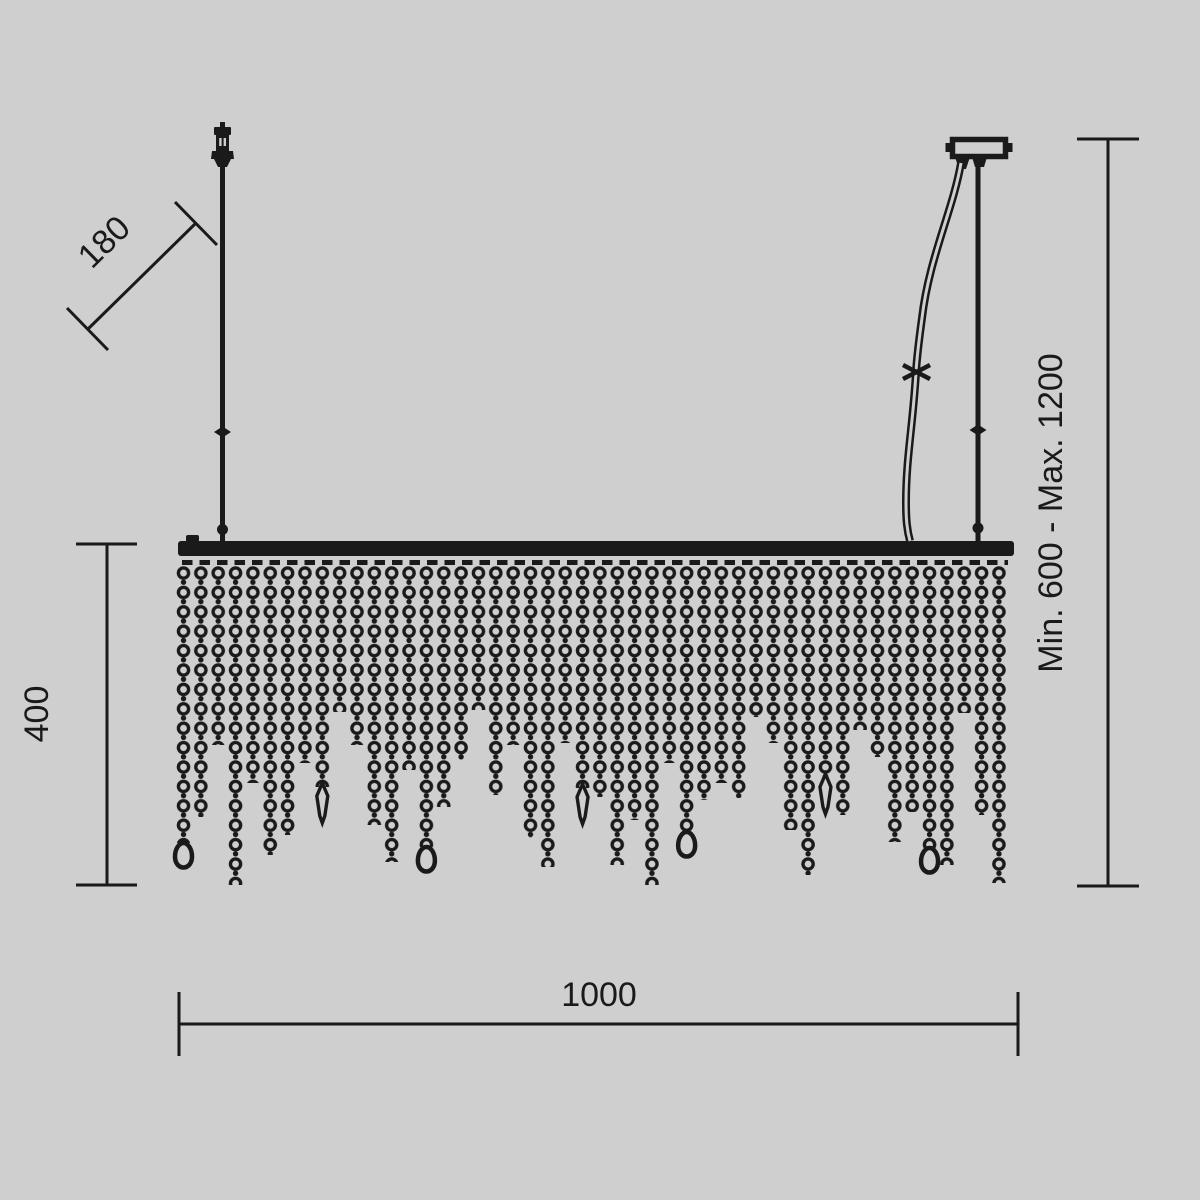 The width and height of the screenshot is (1200, 1200). Describe the element at coordinates (948, 147) in the screenshot. I see `canopy-nub-left` at that location.